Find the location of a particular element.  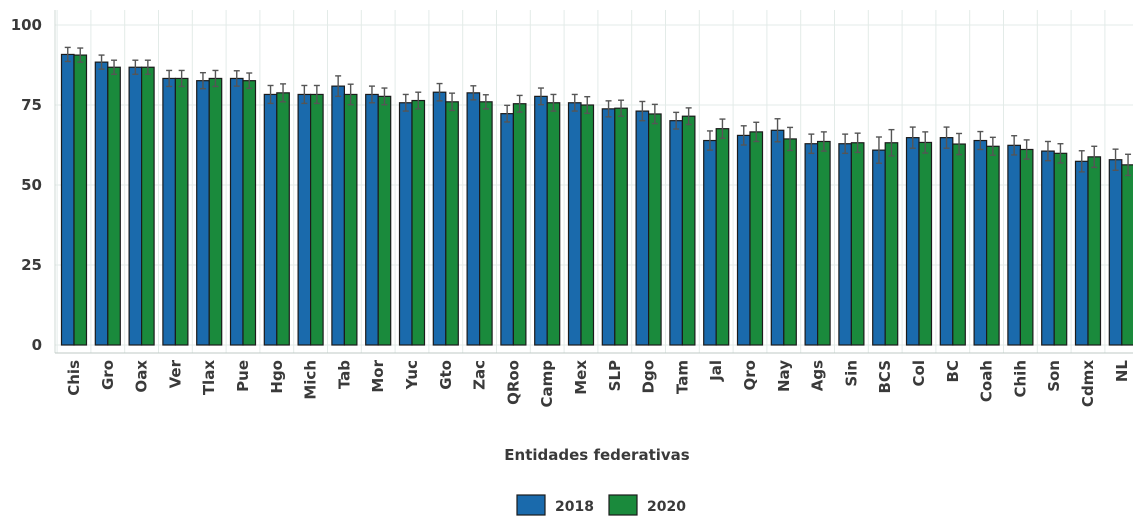

bar-2018-Tam is located at coordinates (676, 233).